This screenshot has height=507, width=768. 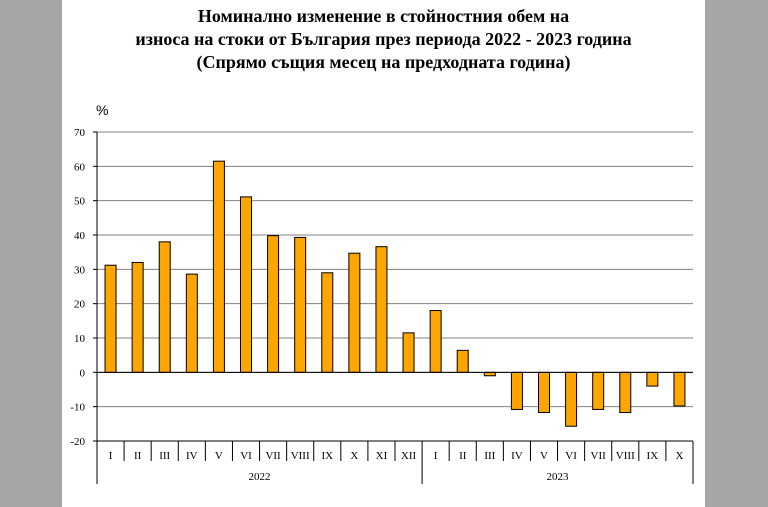 I want to click on y-tick-label: 0, so click(x=83, y=373).